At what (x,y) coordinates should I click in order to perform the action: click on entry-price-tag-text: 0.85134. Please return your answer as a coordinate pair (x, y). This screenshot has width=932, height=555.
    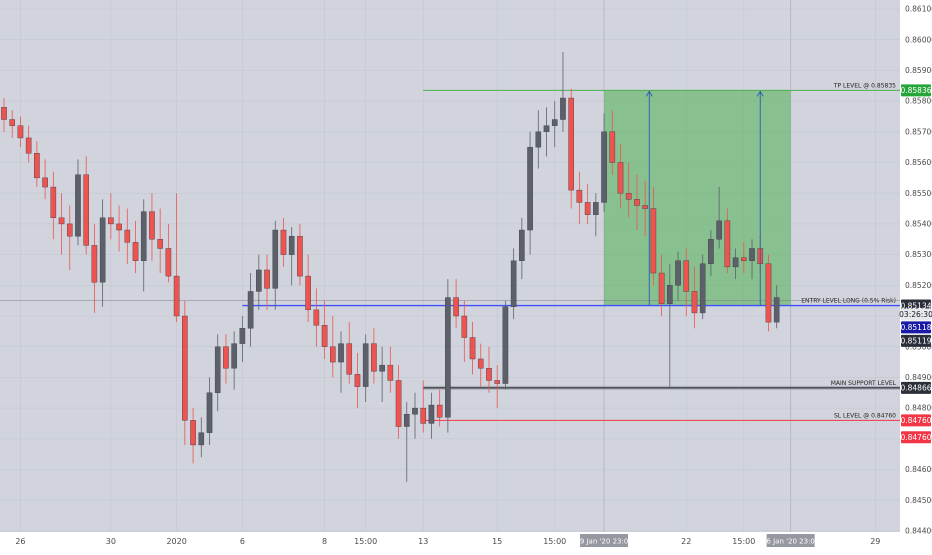
    Looking at the image, I should click on (915, 305).